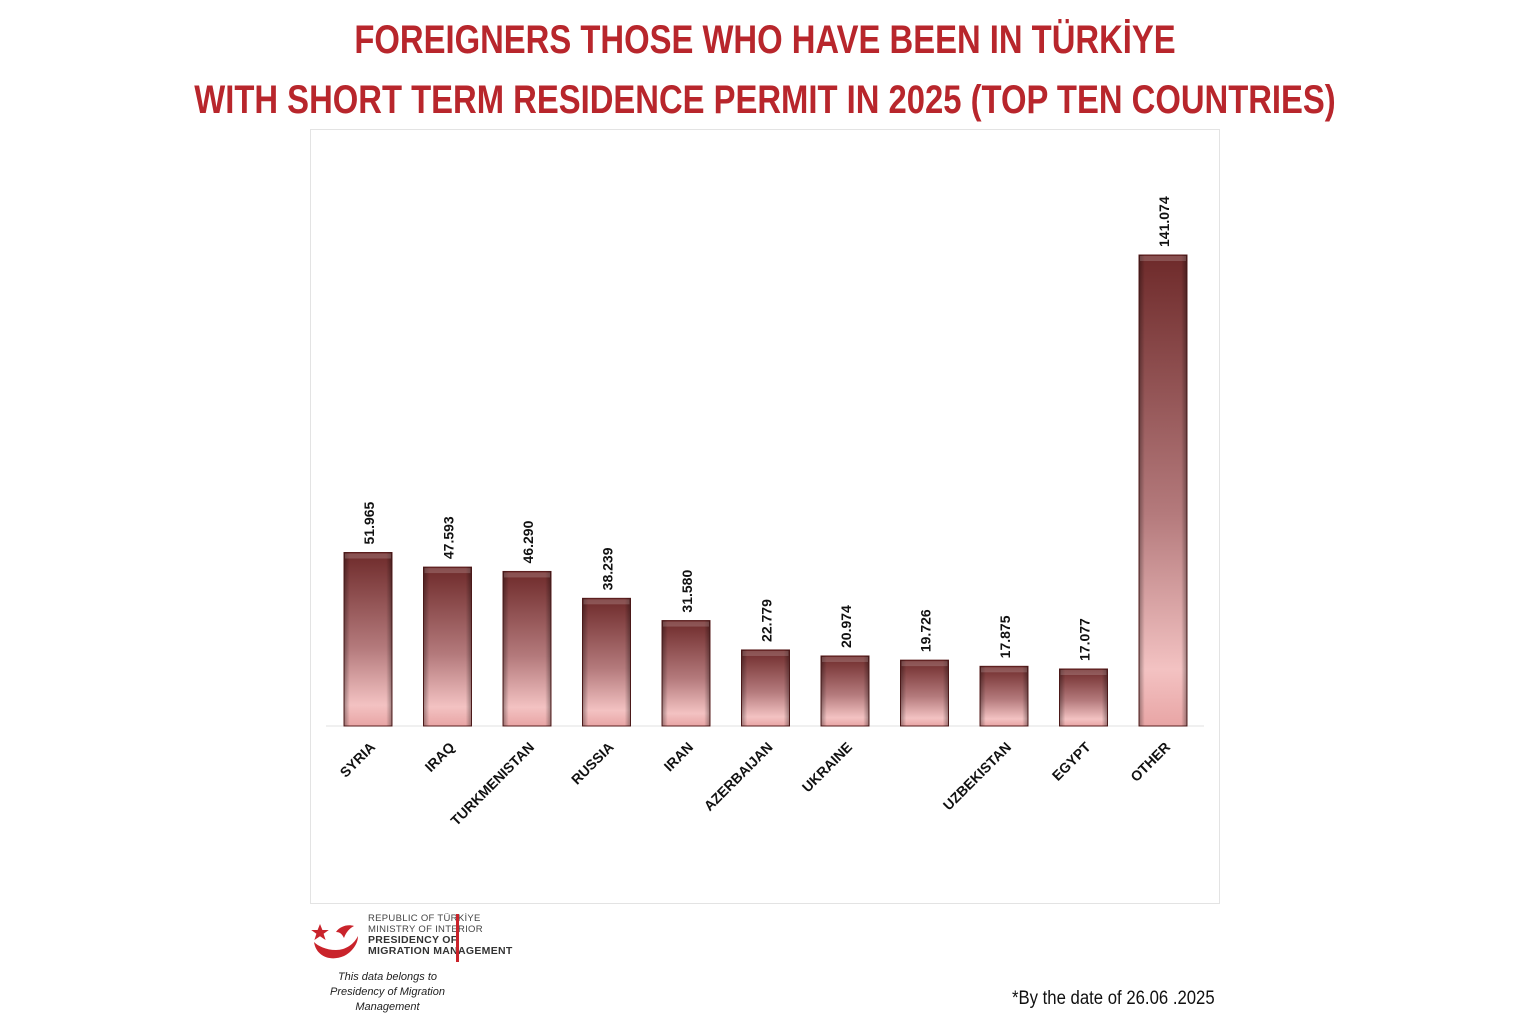 The image size is (1530, 1036). Describe the element at coordinates (926, 630) in the screenshot. I see `data-label: 19.726` at that location.